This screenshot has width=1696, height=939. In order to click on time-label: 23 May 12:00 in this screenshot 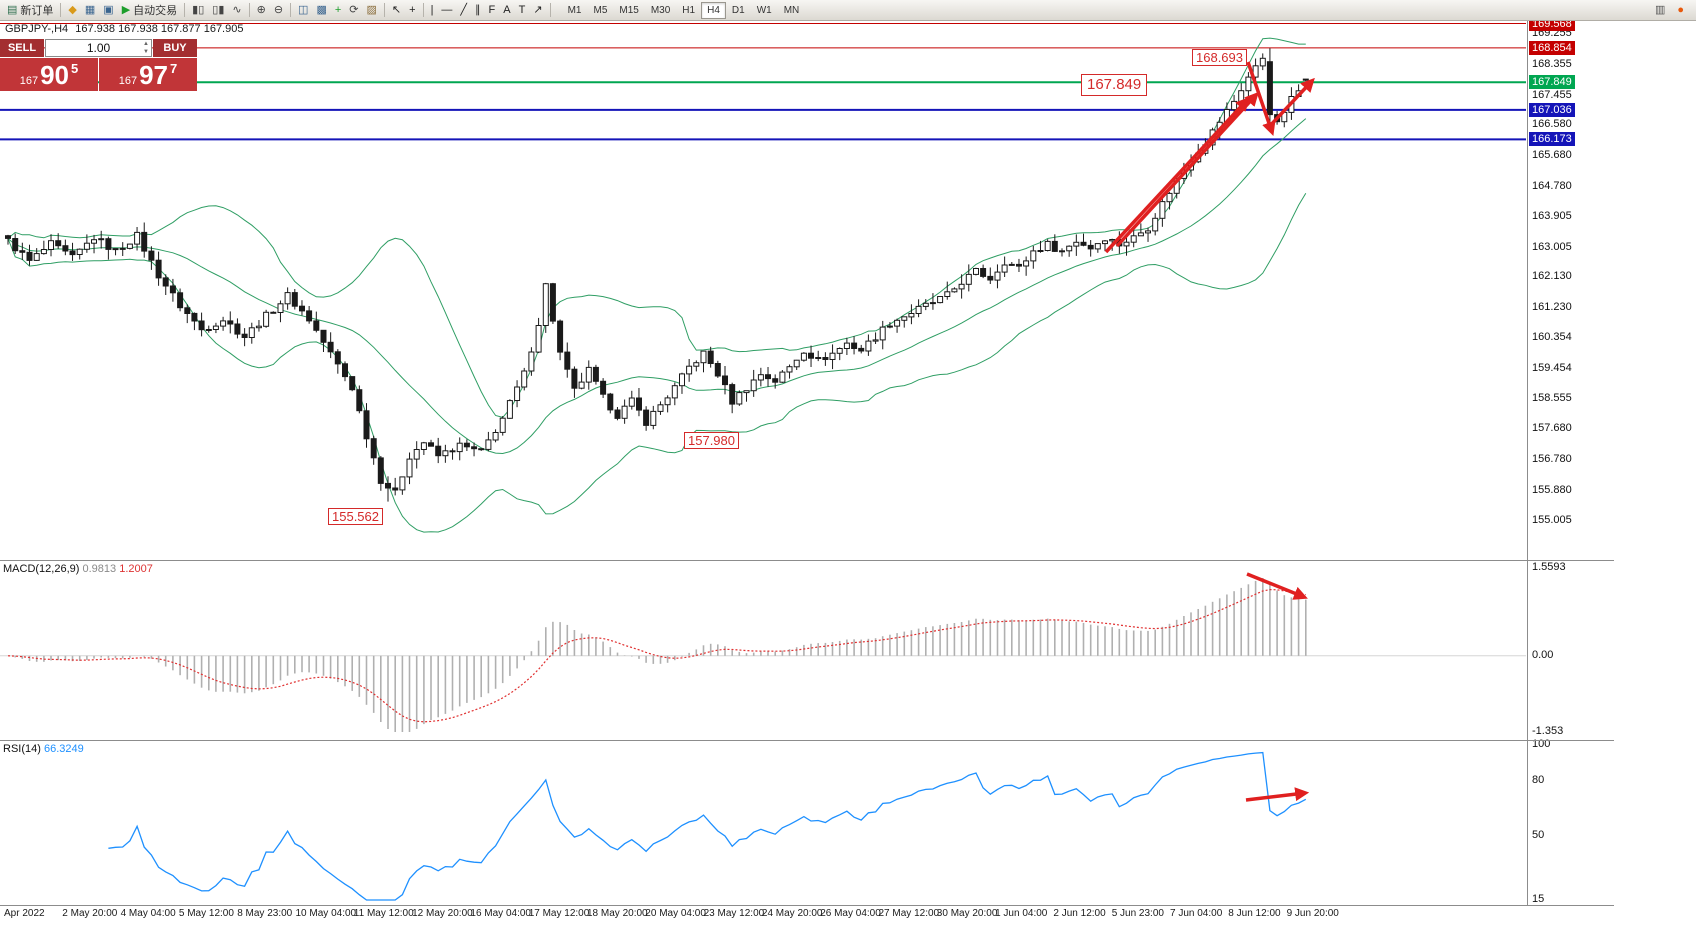, I will do `click(734, 913)`.